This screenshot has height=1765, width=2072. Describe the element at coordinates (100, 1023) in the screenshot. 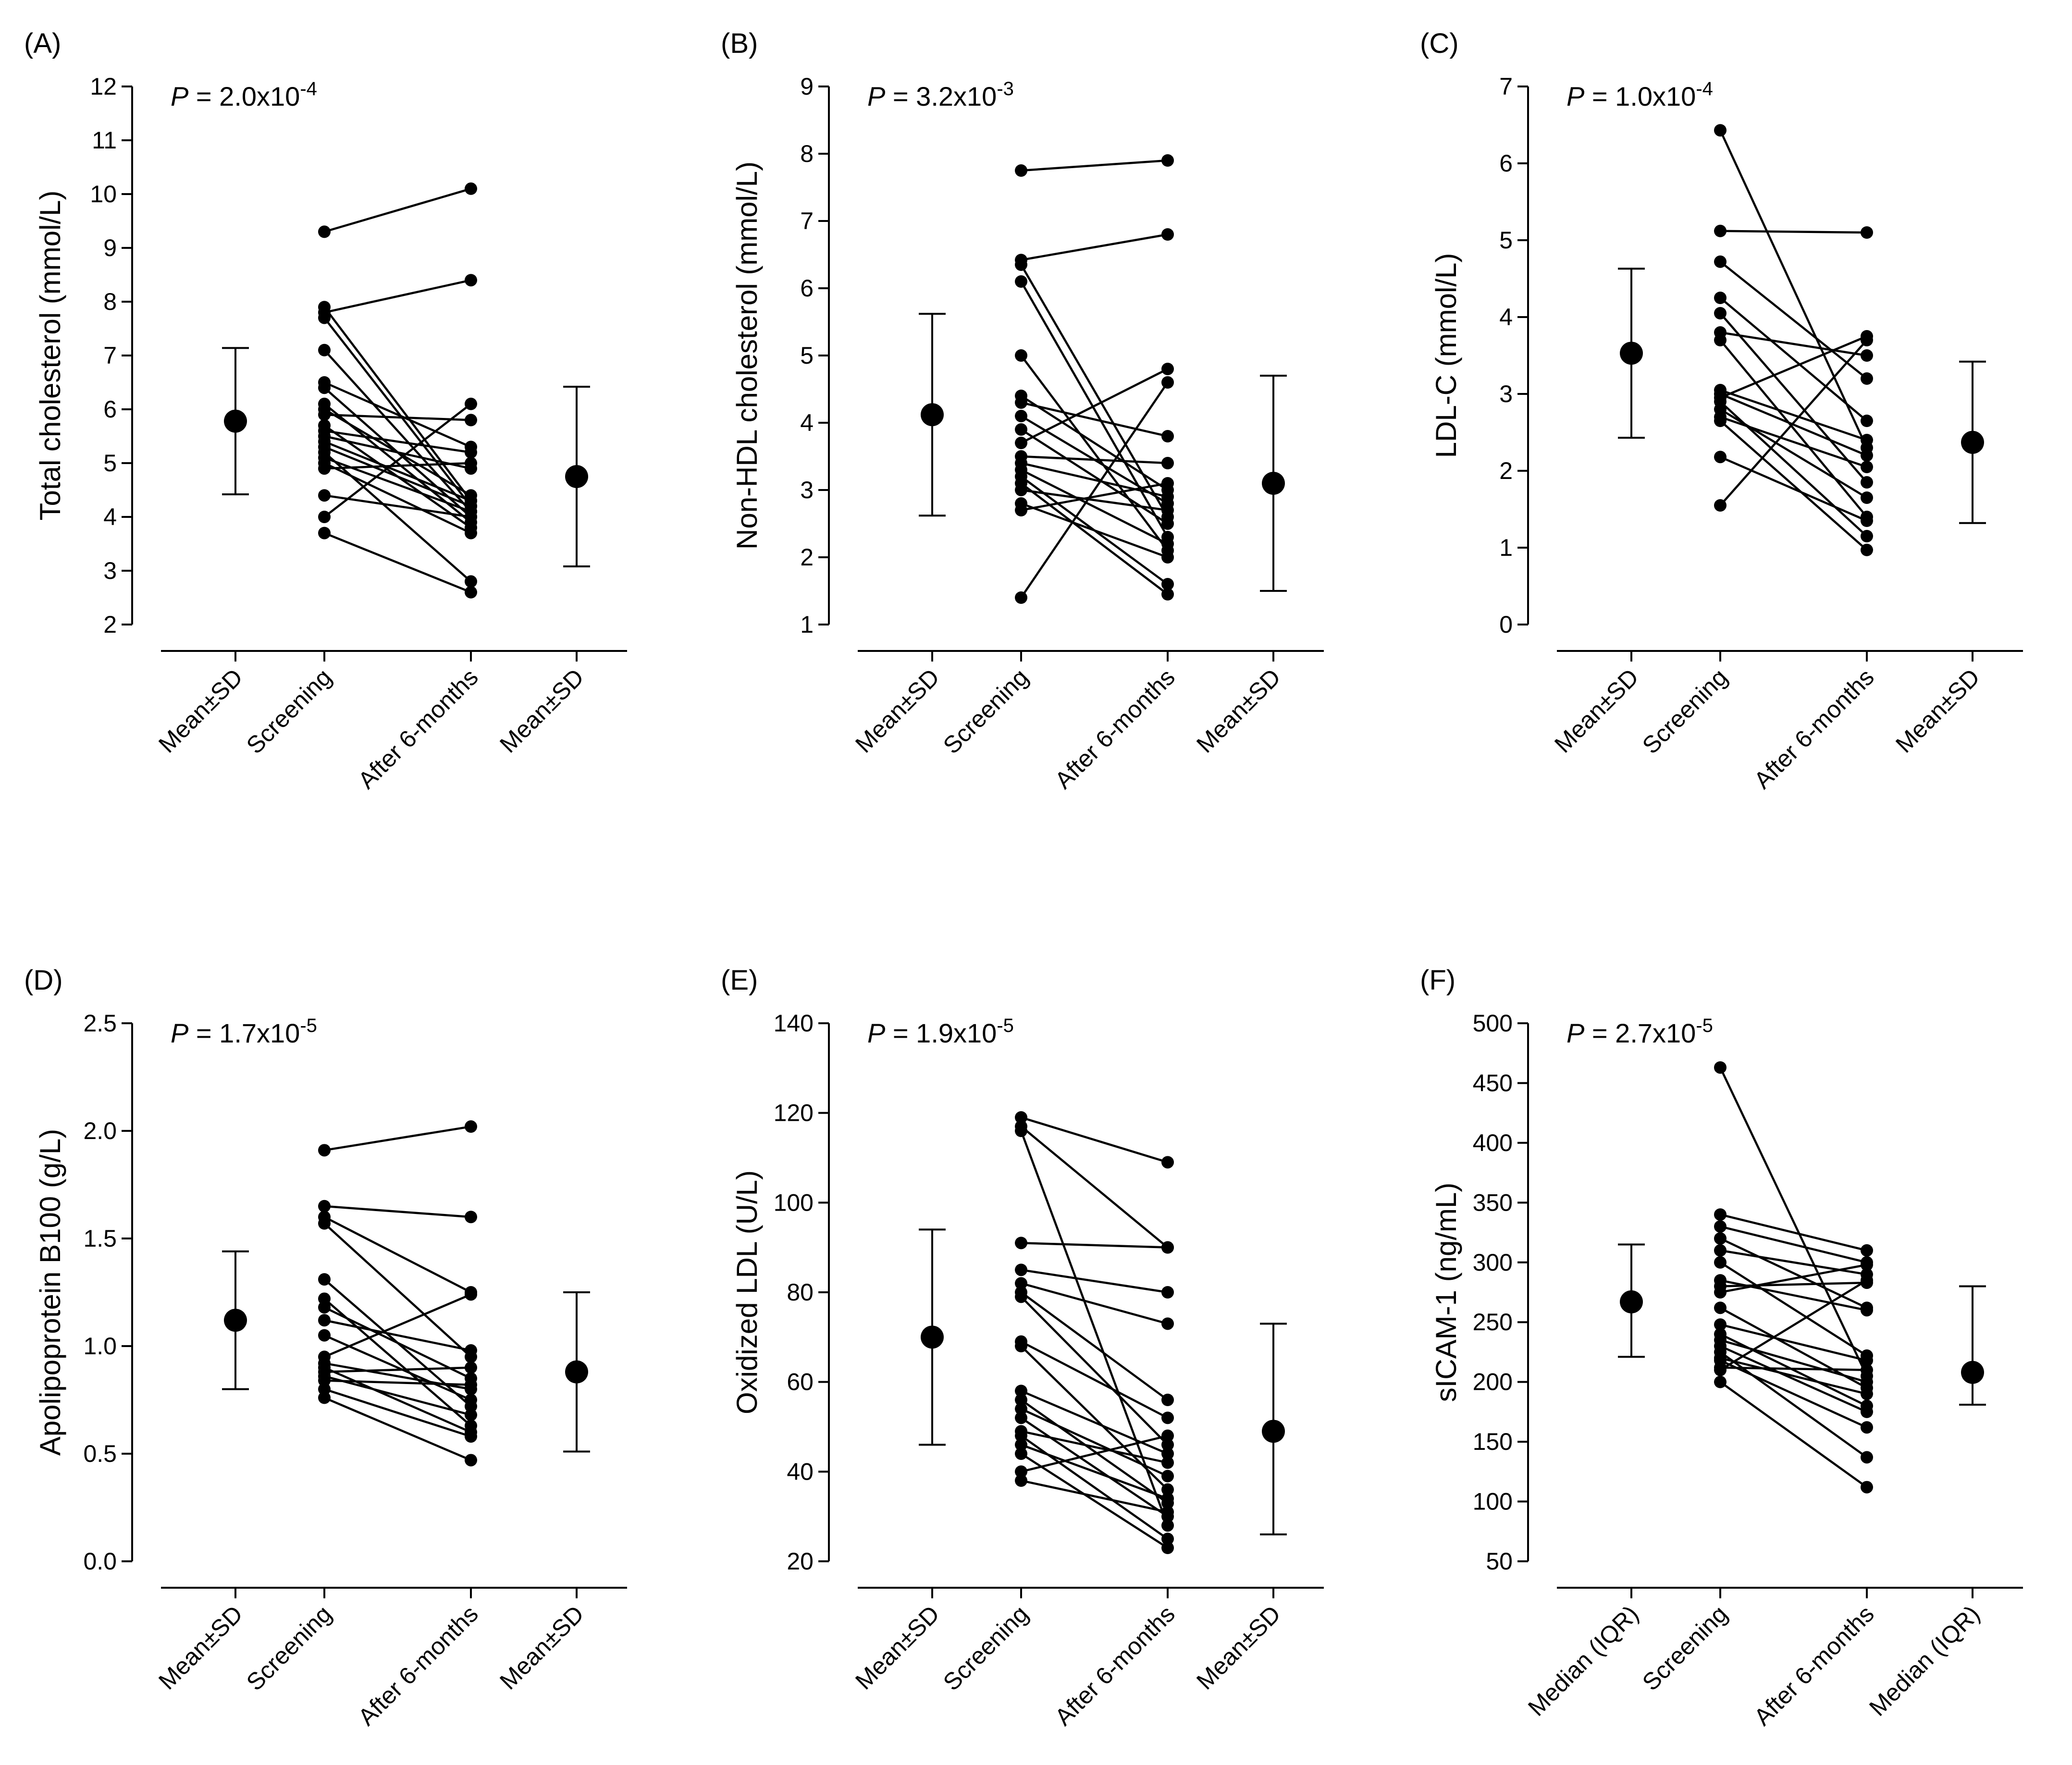

I see `y-tick-label: 2.5` at that location.